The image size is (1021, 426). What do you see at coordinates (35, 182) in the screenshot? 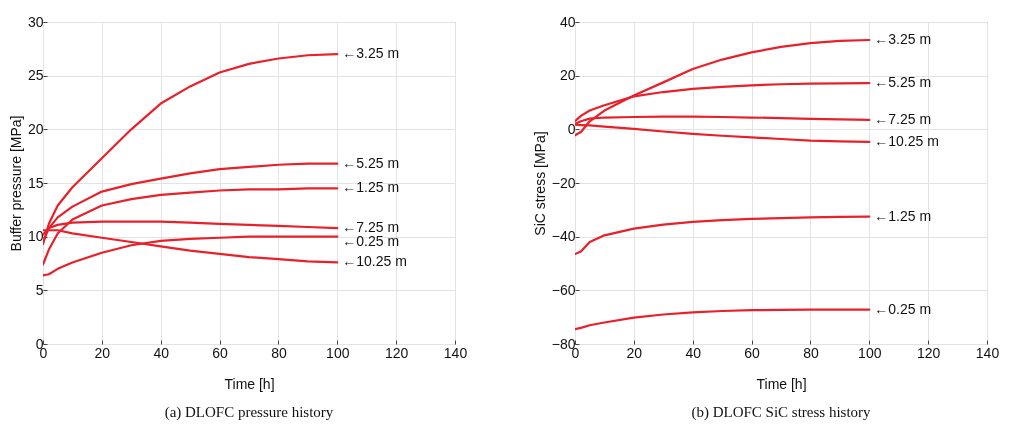
I see `y-tick-label: 15` at bounding box center [35, 182].